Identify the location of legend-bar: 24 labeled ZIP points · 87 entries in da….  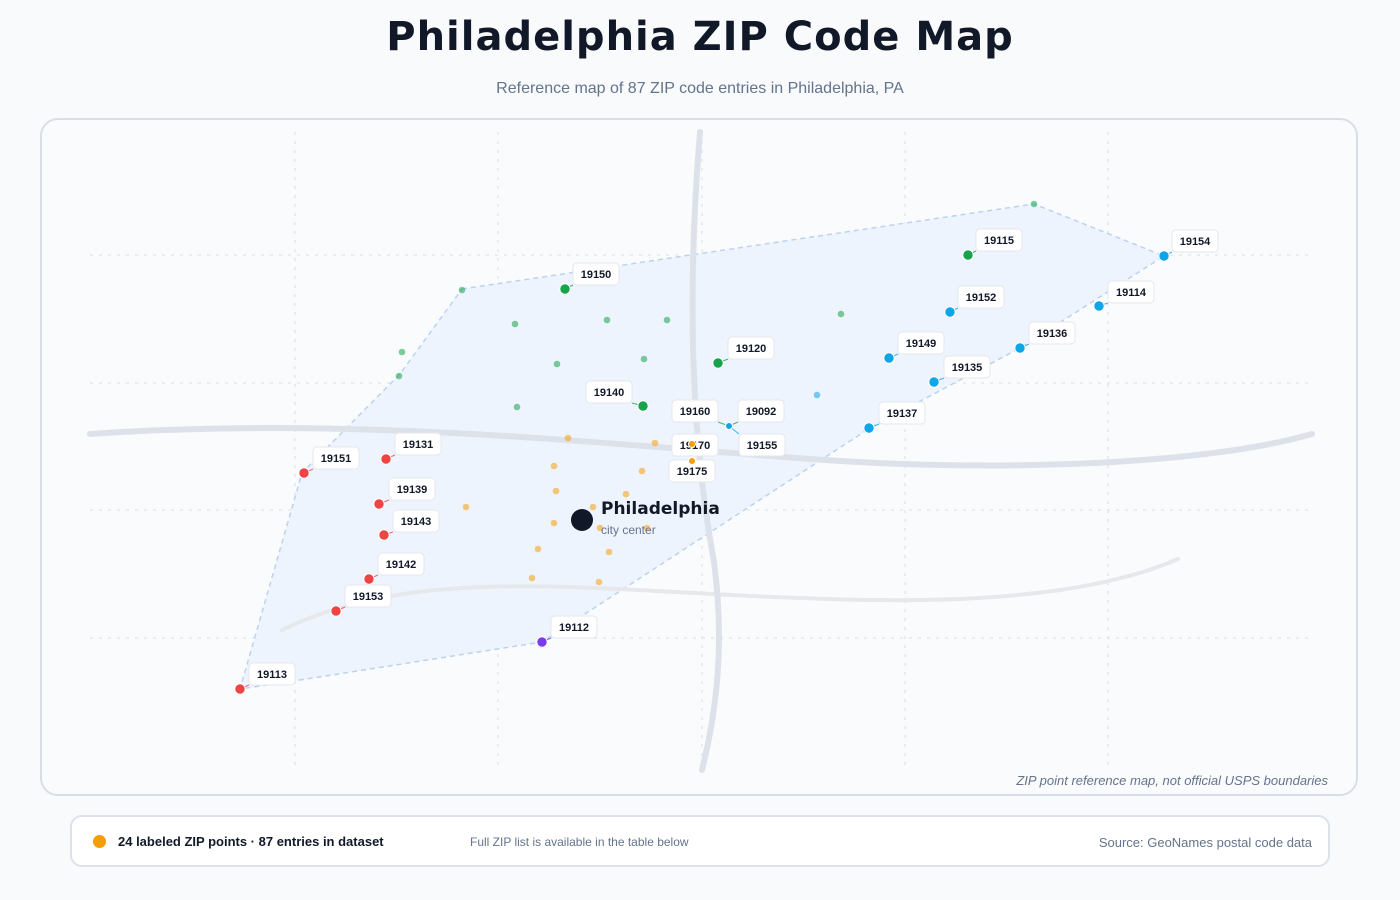
(700, 841).